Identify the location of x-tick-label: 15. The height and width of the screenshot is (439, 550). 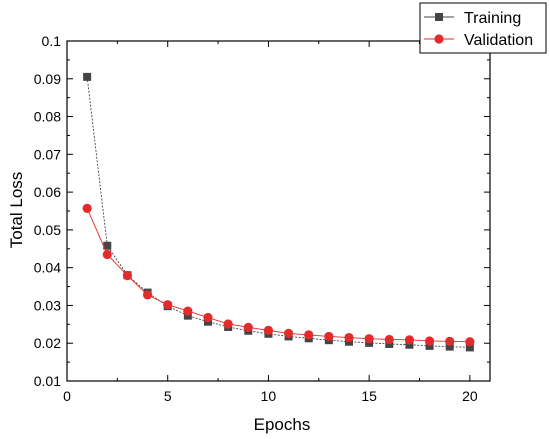
(369, 396).